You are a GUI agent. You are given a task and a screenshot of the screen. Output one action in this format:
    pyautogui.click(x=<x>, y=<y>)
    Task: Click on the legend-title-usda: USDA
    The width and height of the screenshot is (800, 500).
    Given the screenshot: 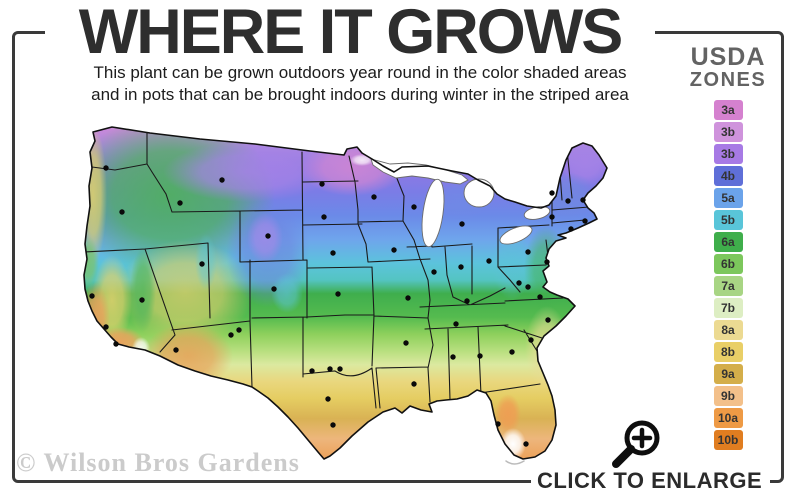 What is the action you would take?
    pyautogui.click(x=728, y=57)
    